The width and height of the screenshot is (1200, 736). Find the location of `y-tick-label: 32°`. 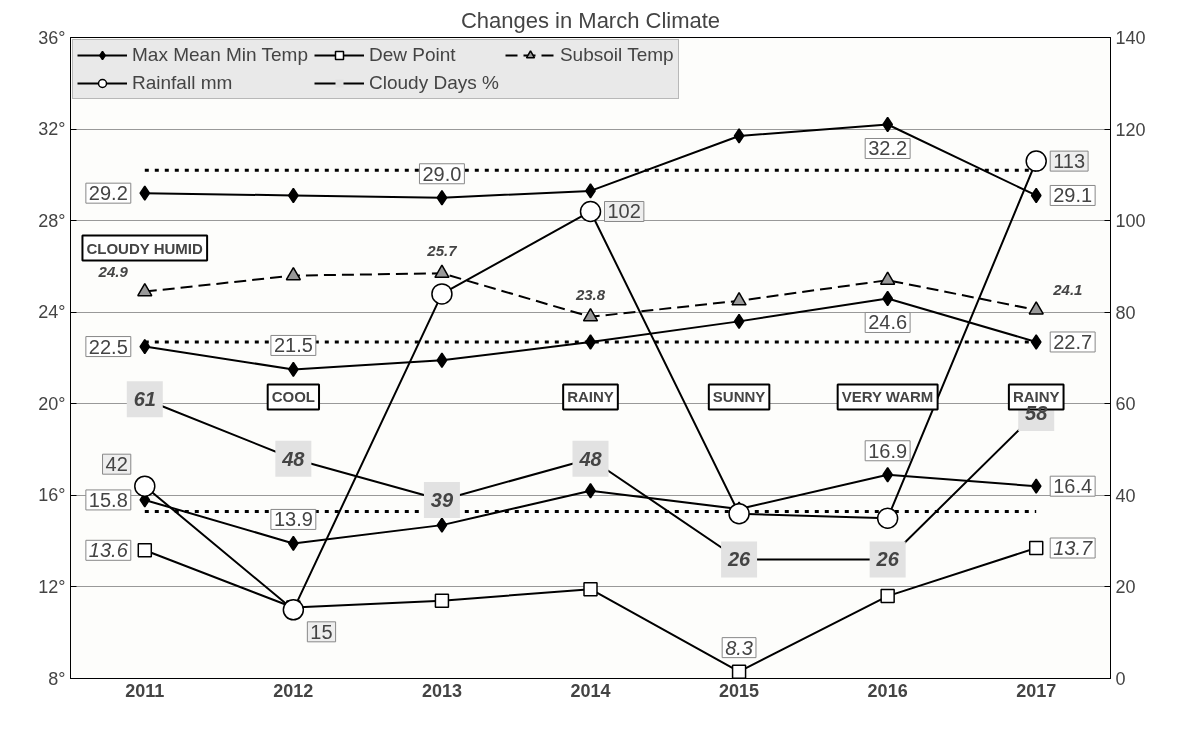

y-tick-label: 32° is located at coordinates (52, 129).